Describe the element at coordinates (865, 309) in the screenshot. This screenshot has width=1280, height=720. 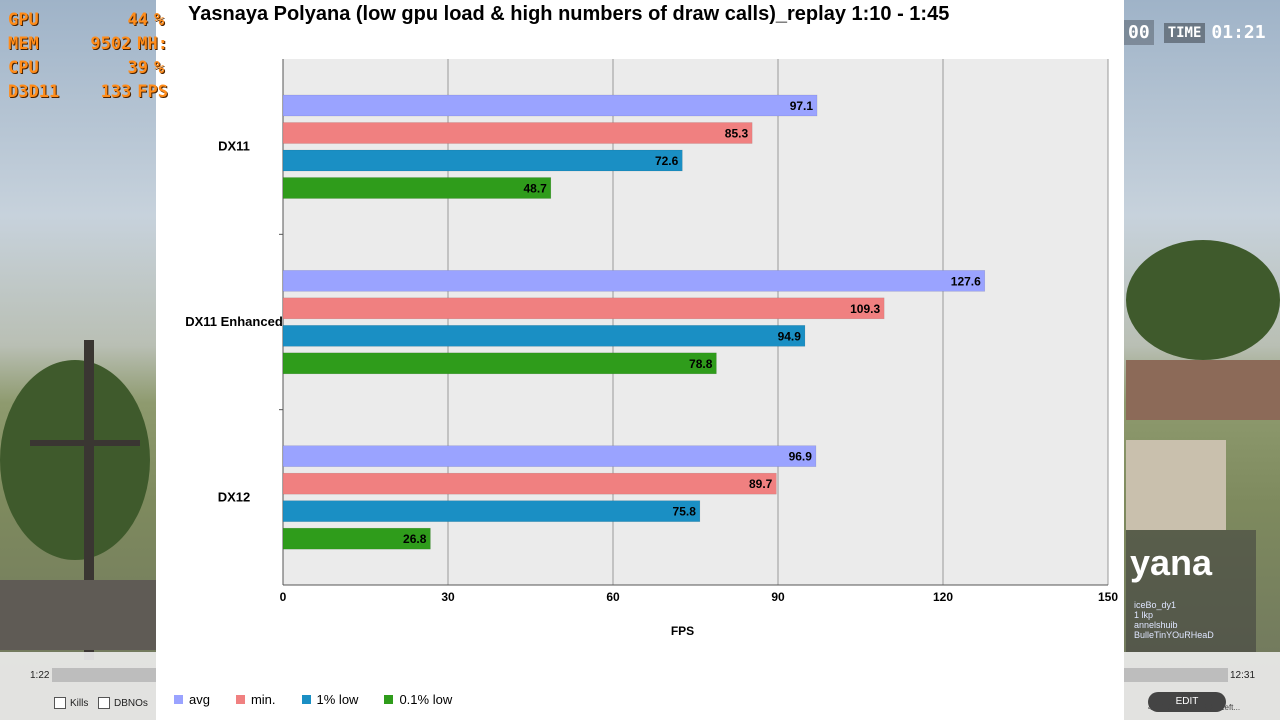
I see `bar-value-label: 109.3` at that location.